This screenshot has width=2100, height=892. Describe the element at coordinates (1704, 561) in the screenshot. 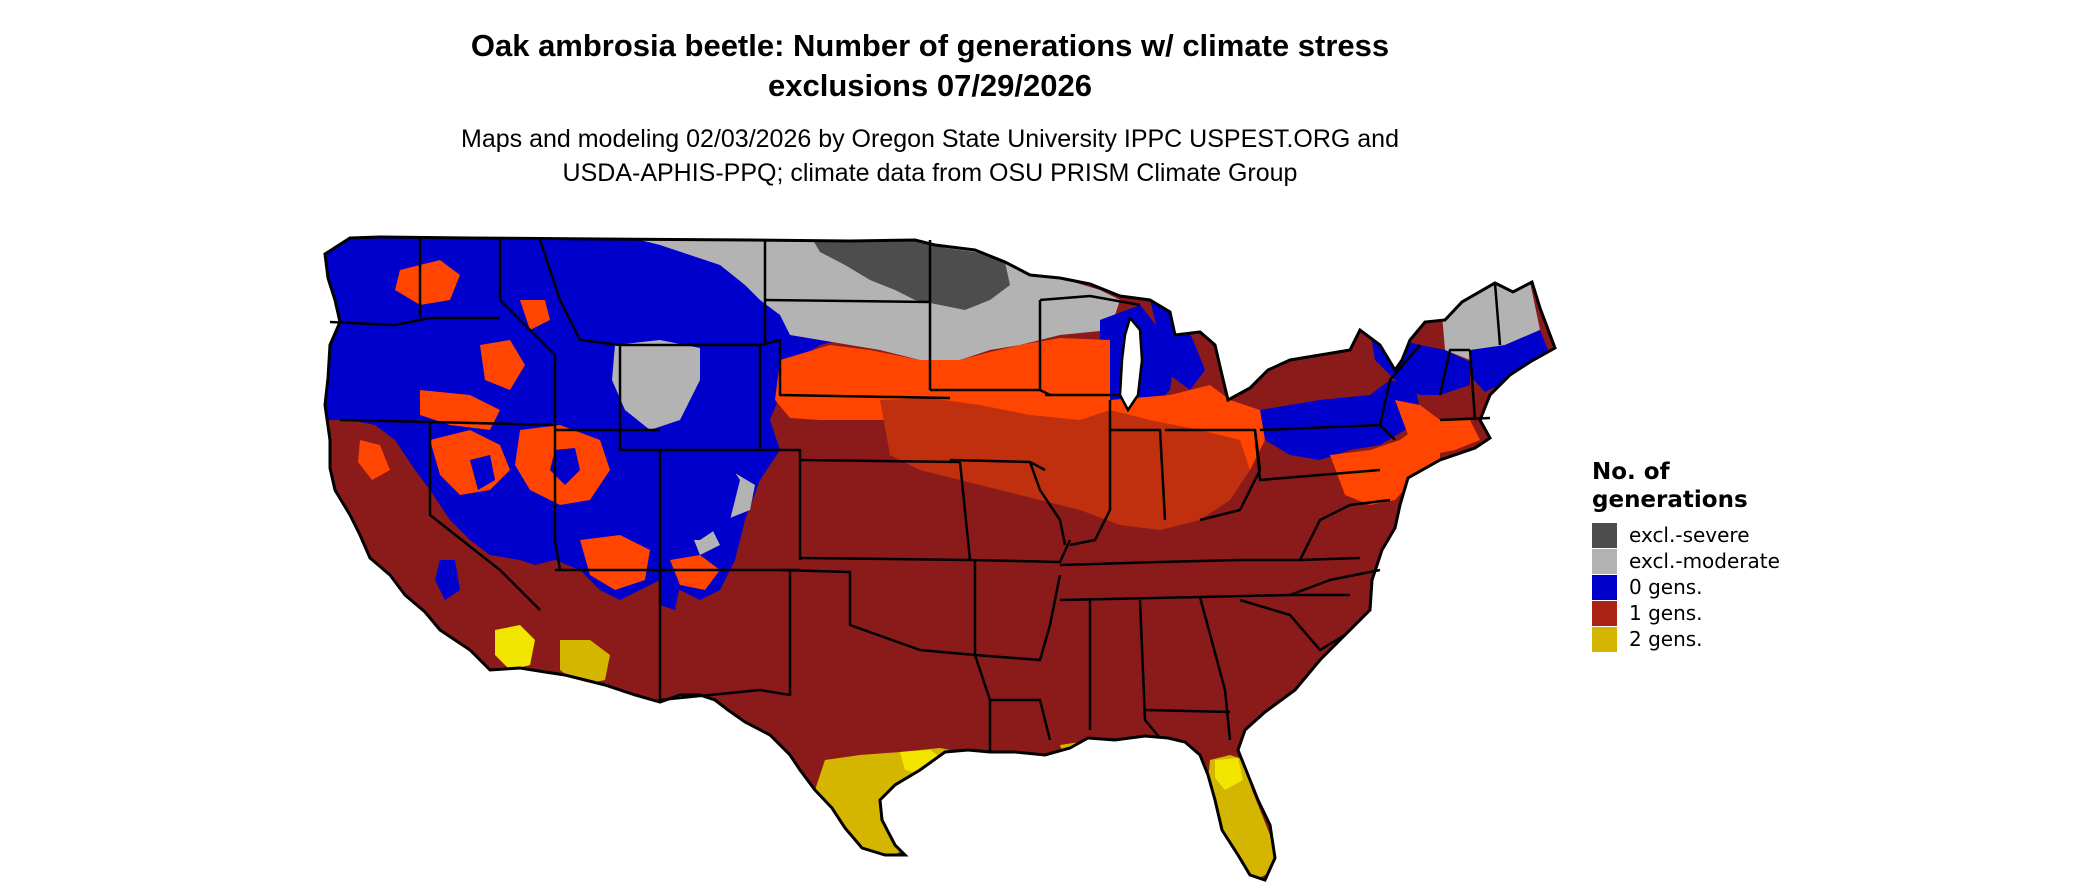

I see `legend-label-excl-moderate: excl.-moderate` at that location.